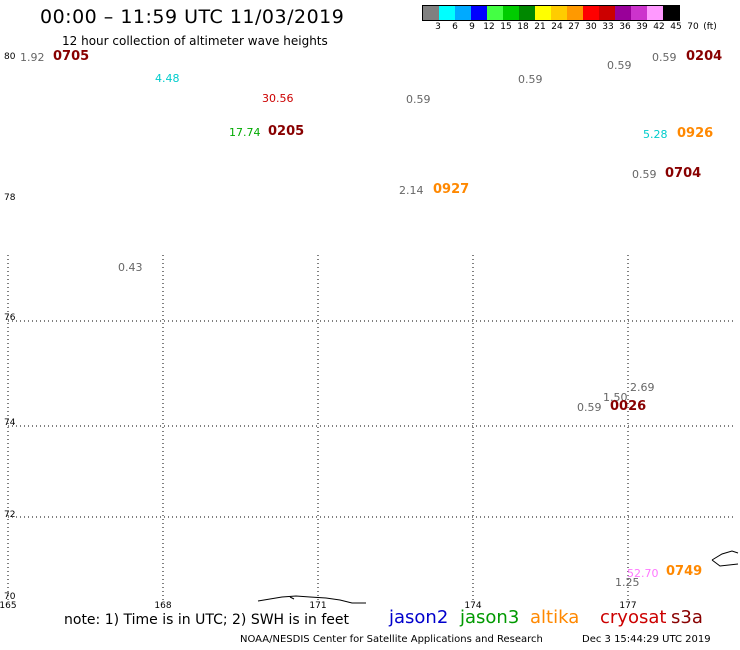 This screenshot has width=740, height=650. I want to click on lon-label-168: 168, so click(163, 606).